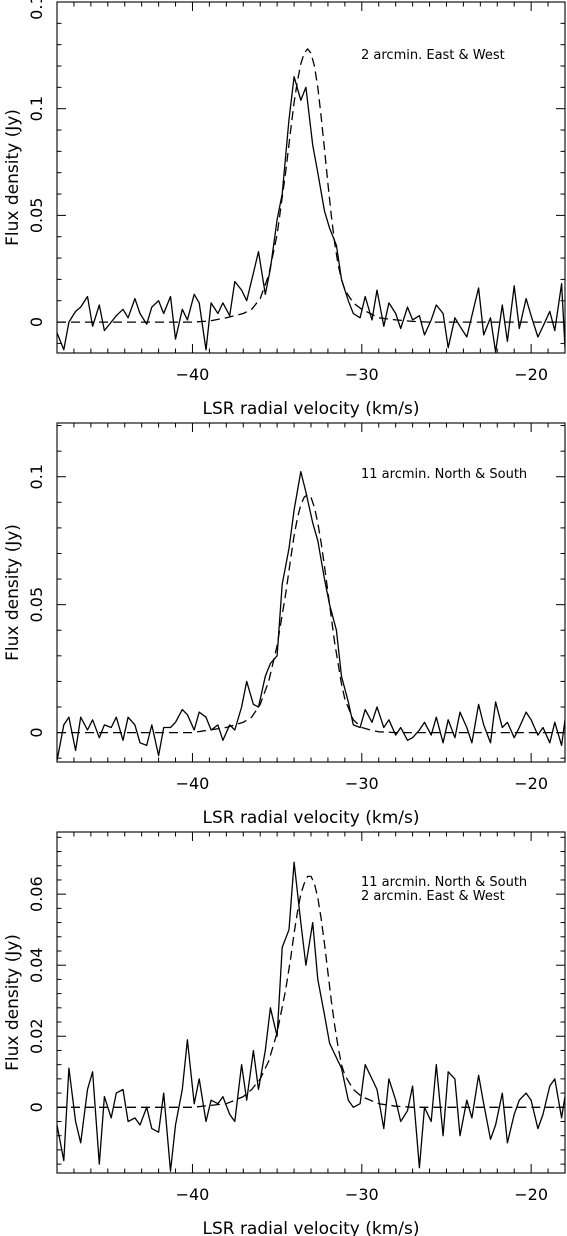 The height and width of the screenshot is (1236, 567). I want to click on y-tick-label: 0.06, so click(36, 894).